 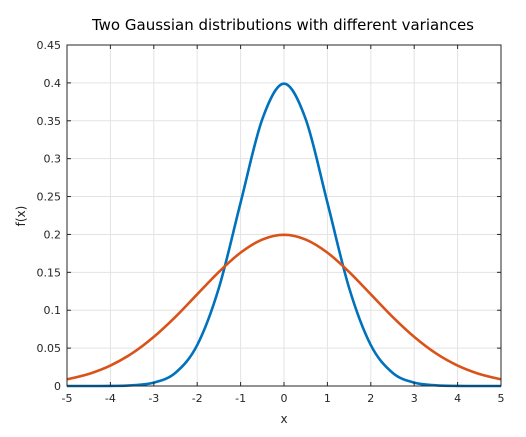 I want to click on x-tick-label: -3, so click(x=153, y=398).